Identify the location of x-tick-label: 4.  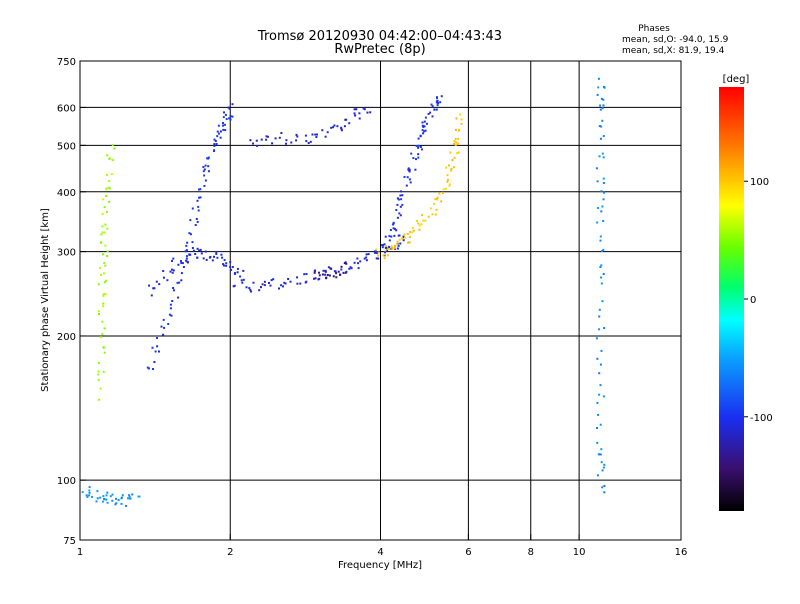
(380, 552).